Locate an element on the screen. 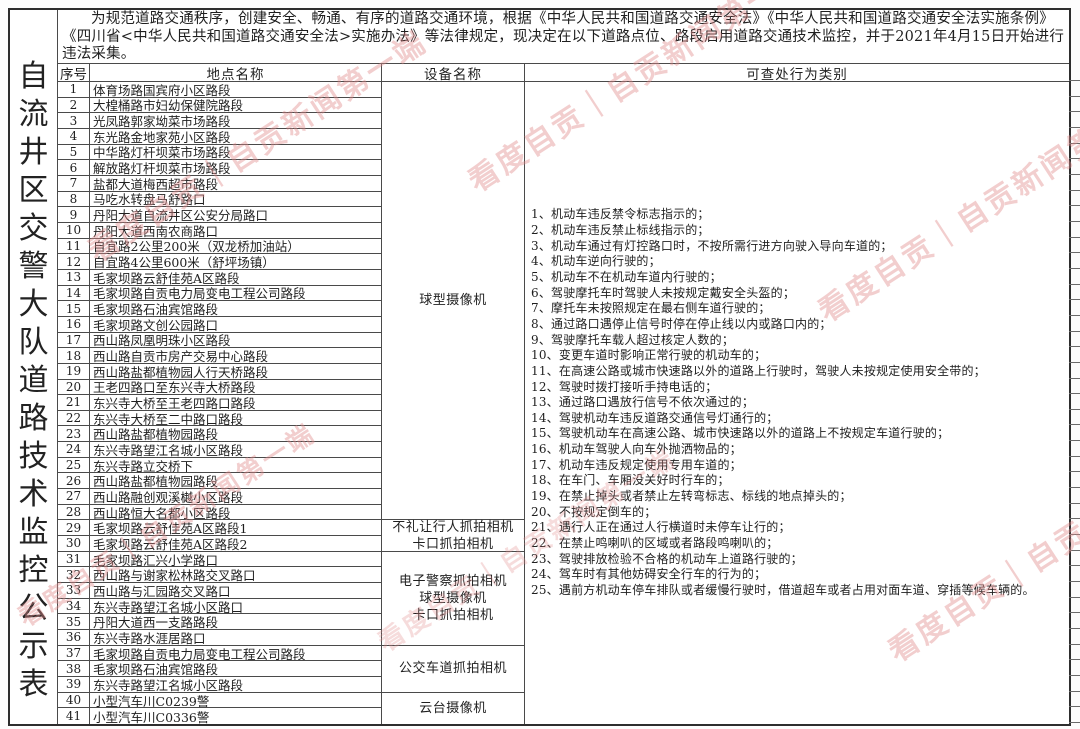  row-index-cell: 41 is located at coordinates (73, 716).